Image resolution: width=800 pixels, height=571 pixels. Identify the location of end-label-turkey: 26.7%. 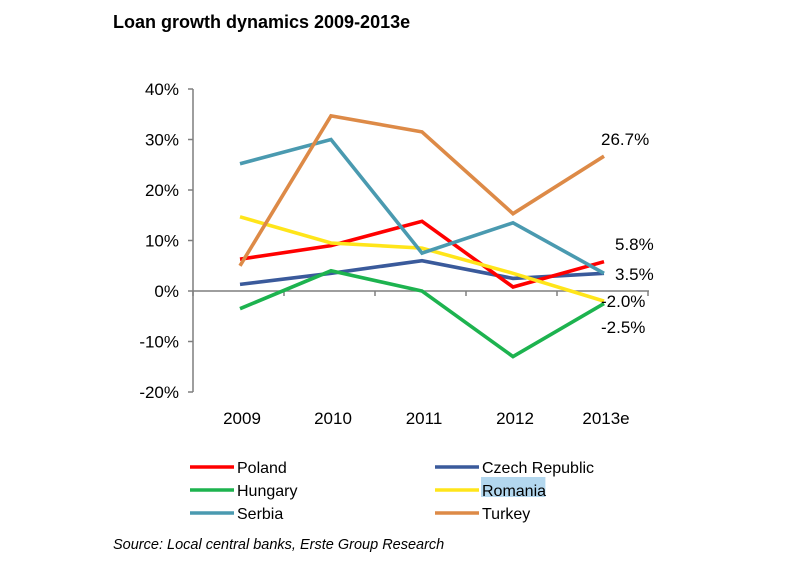
(625, 139).